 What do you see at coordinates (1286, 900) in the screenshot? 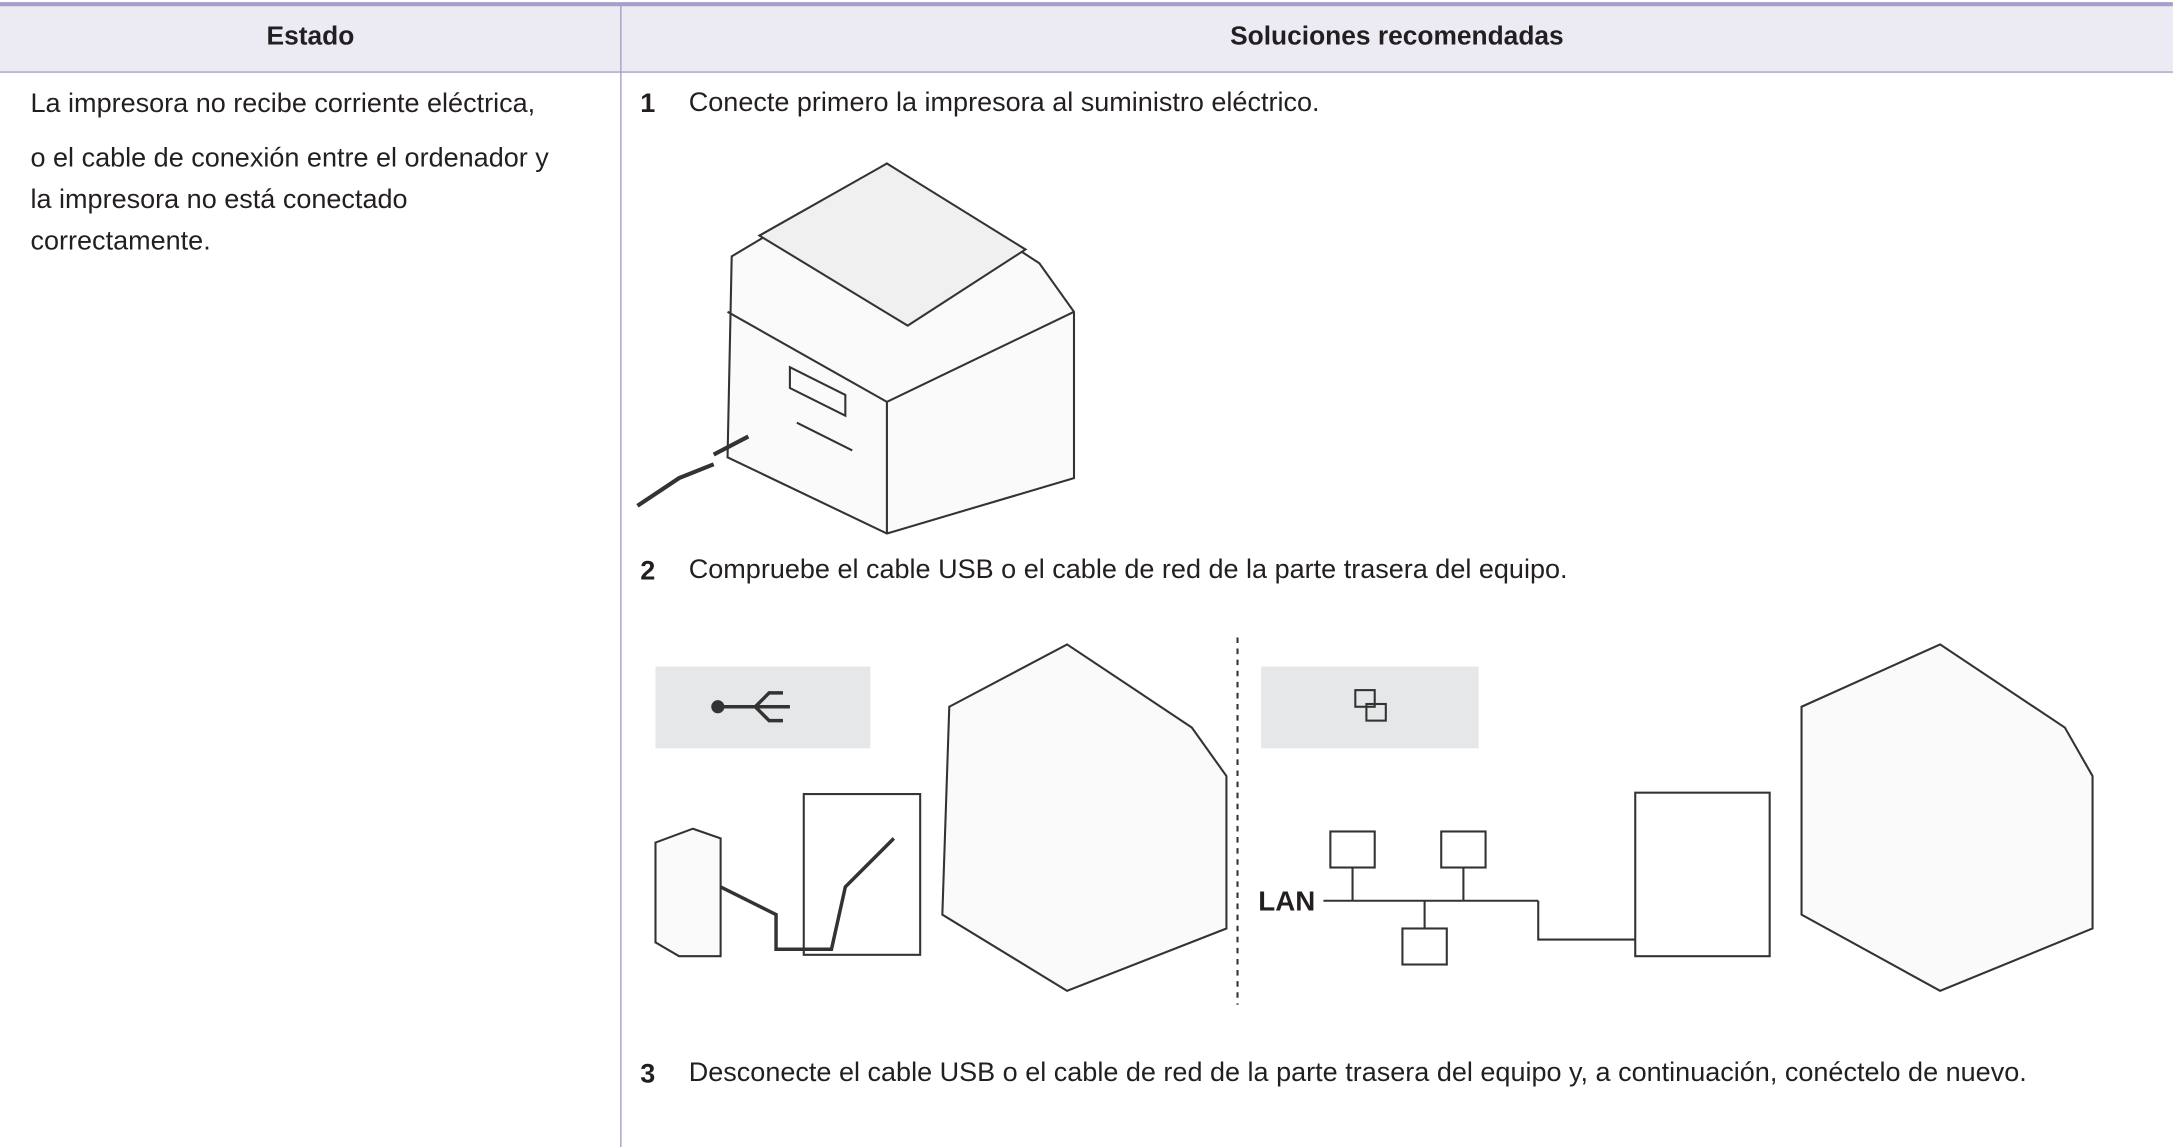
I see `lan-label: LAN` at bounding box center [1286, 900].